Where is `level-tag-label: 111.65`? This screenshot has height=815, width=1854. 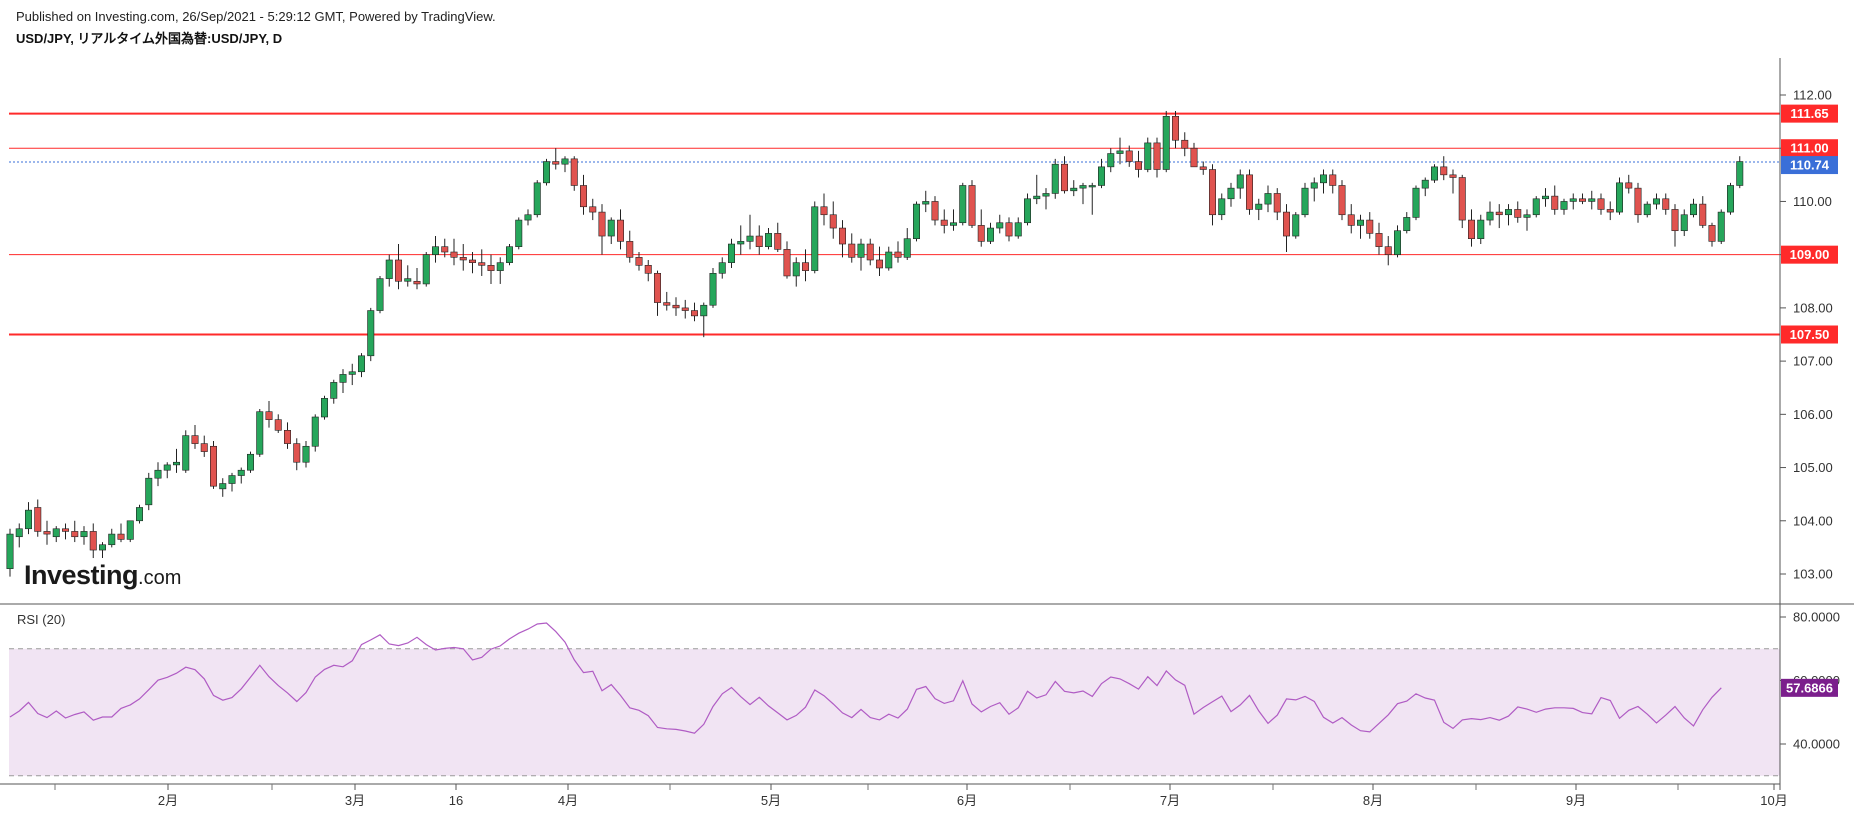 level-tag-label: 111.65 is located at coordinates (1809, 113).